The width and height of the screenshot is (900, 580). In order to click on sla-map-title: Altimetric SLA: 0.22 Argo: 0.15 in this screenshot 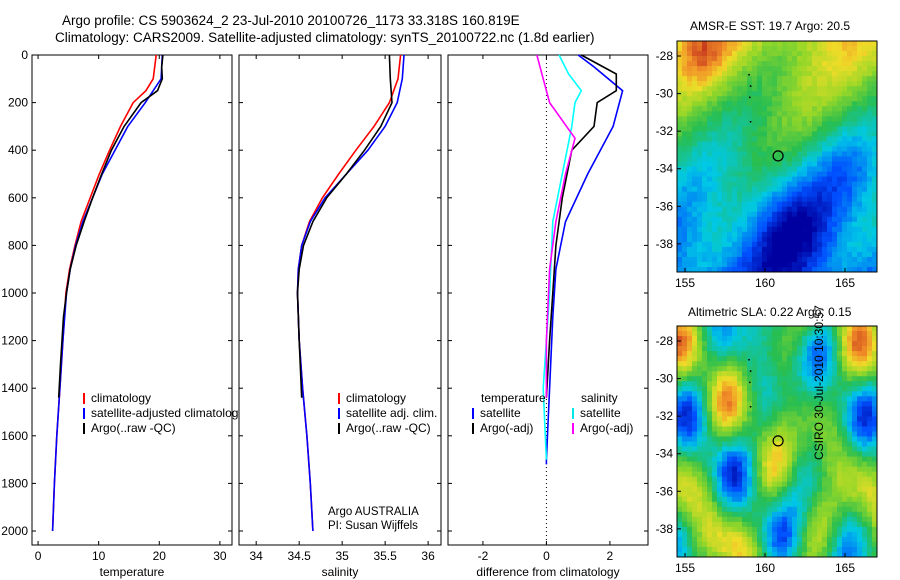, I will do `click(770, 312)`.